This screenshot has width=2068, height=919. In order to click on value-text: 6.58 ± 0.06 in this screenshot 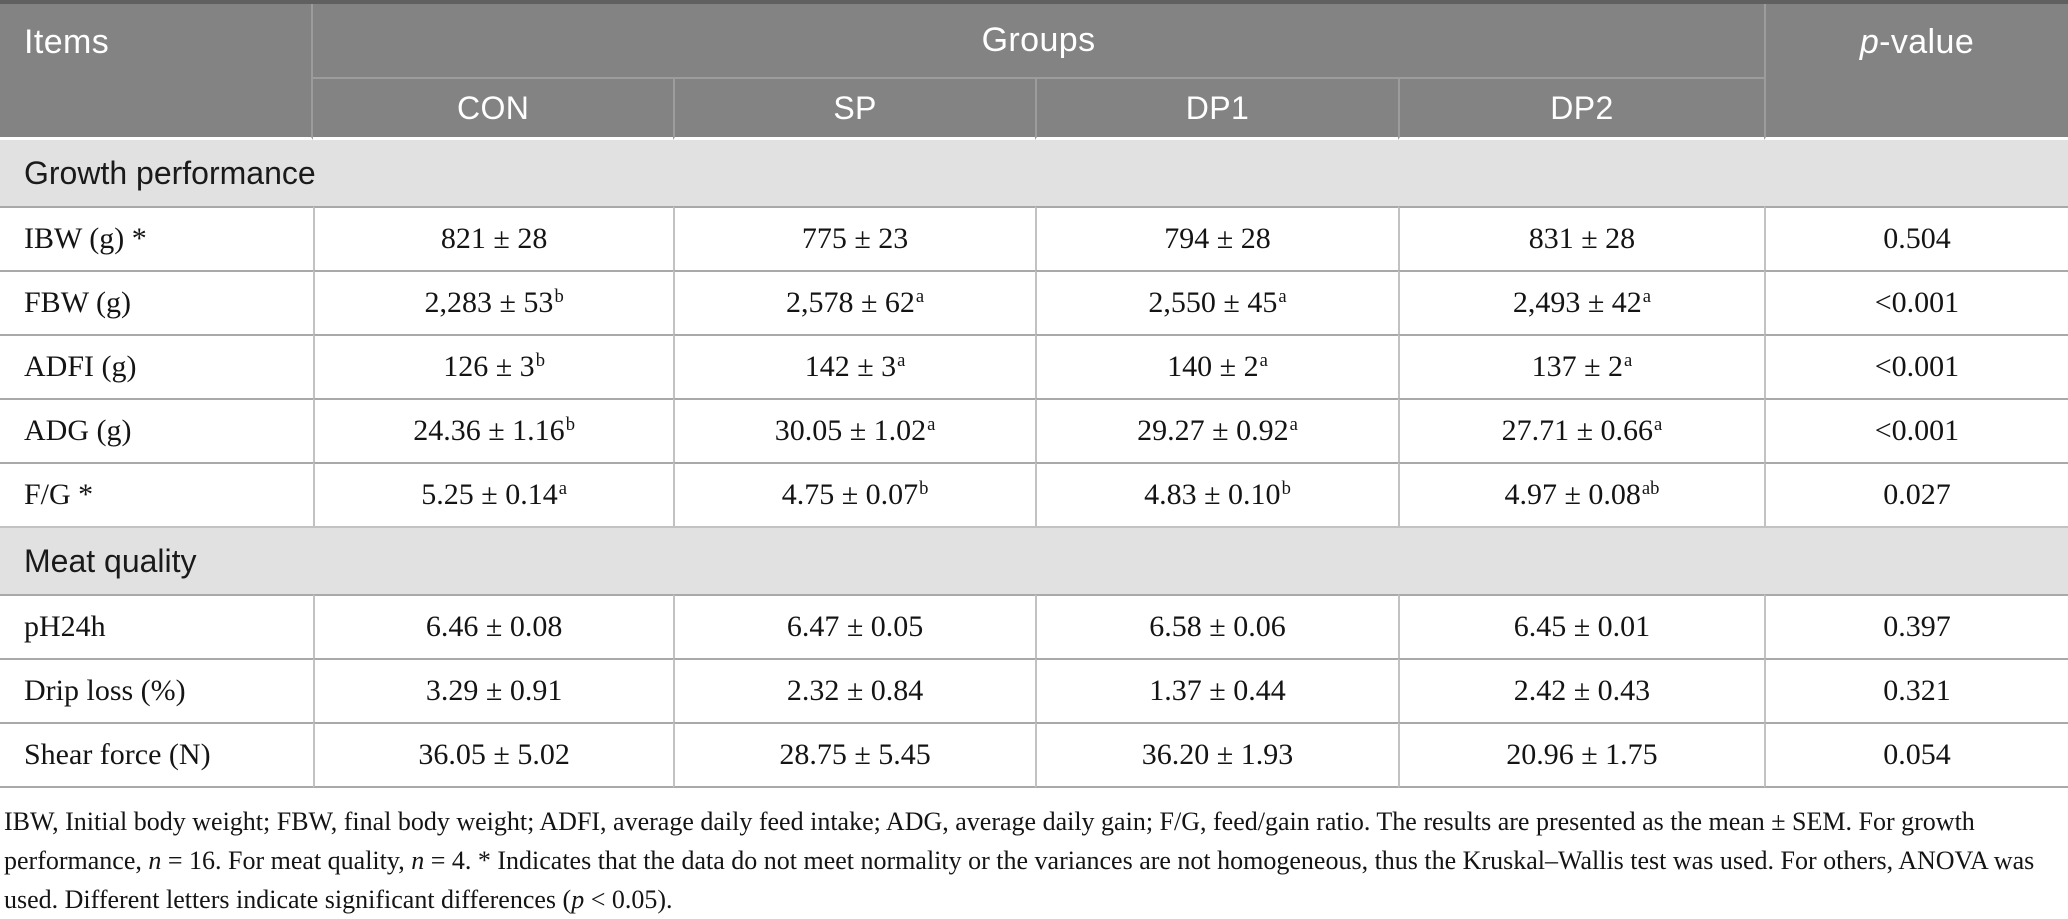, I will do `click(1217, 626)`.